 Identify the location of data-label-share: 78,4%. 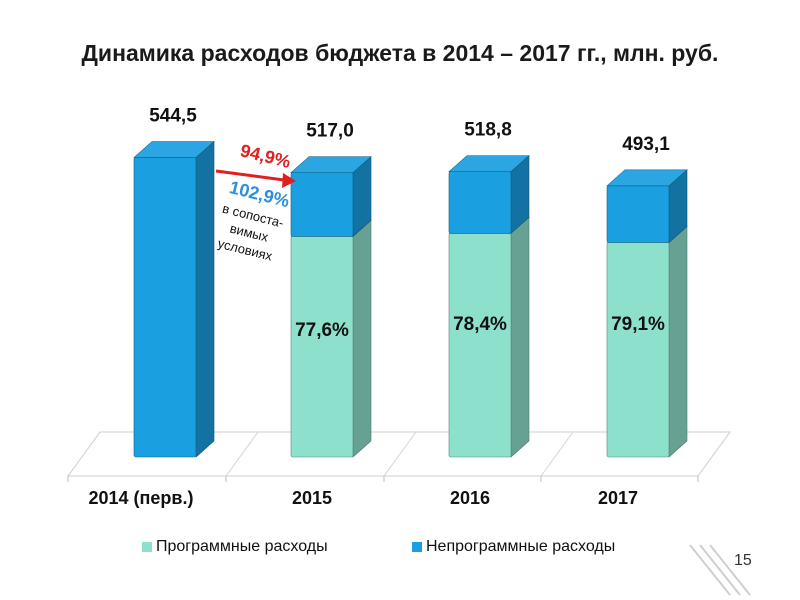
(480, 324).